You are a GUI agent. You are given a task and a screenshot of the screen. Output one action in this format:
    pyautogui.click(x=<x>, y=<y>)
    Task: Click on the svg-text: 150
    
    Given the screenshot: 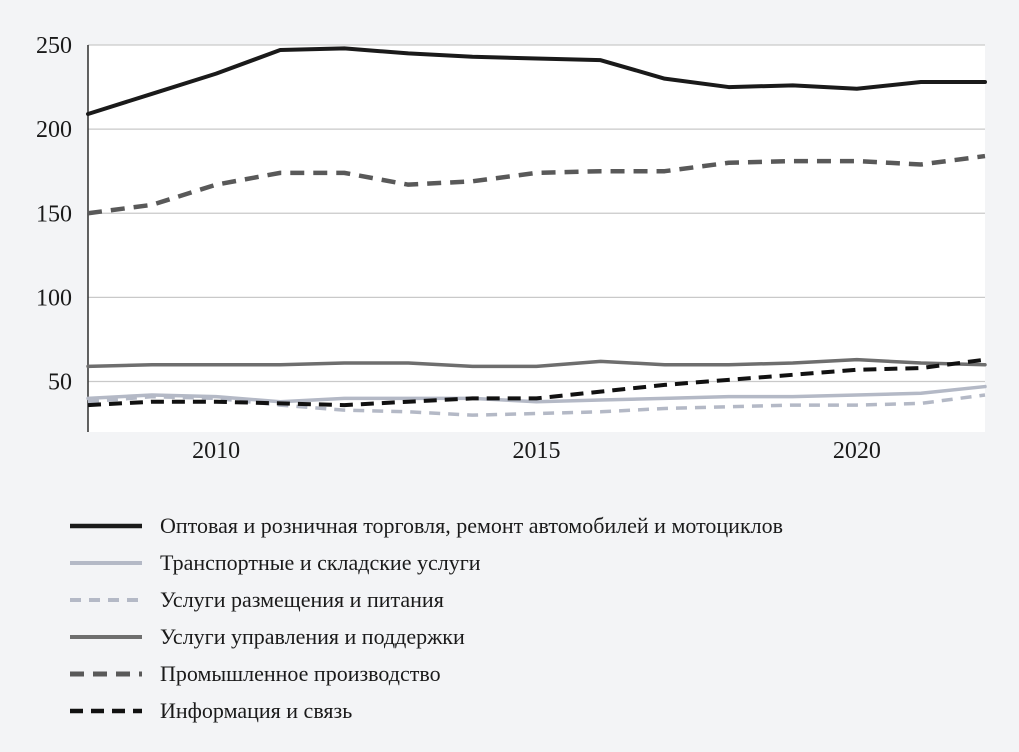 What is the action you would take?
    pyautogui.click(x=54, y=214)
    